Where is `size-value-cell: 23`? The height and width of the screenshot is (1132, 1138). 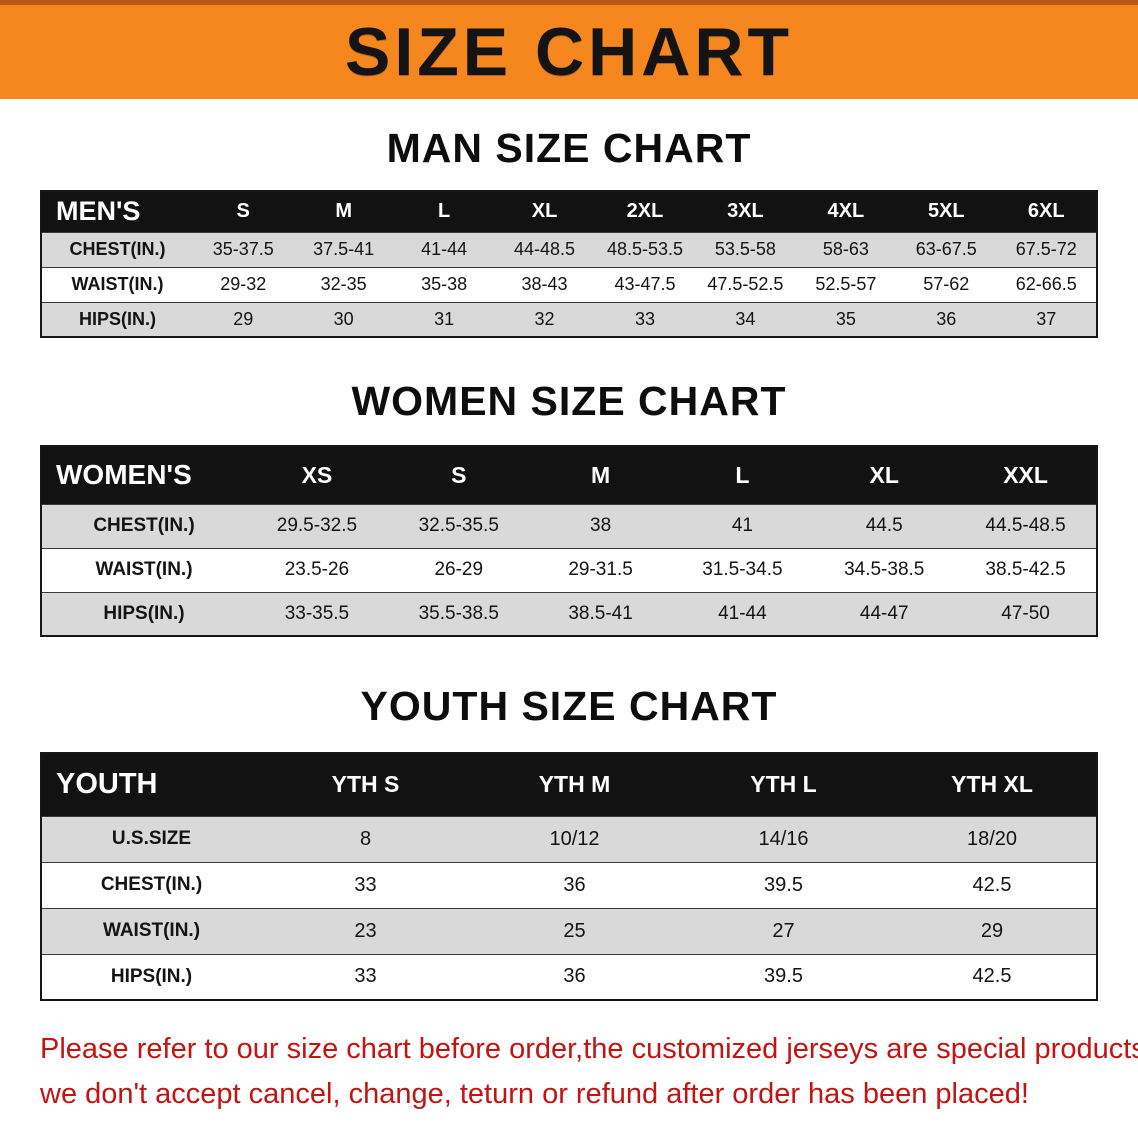
size-value-cell: 23 is located at coordinates (365, 930).